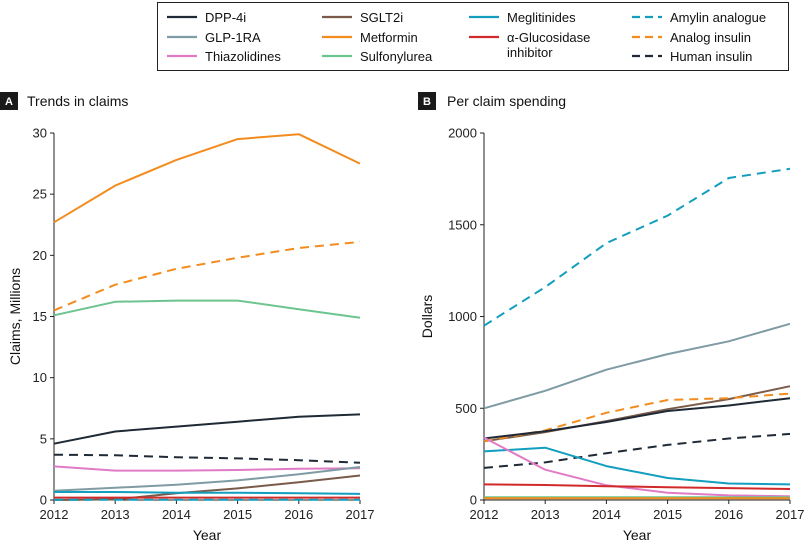 Image resolution: width=810 pixels, height=560 pixels. Describe the element at coordinates (530, 52) in the screenshot. I see `legend-label: inhibitor` at that location.